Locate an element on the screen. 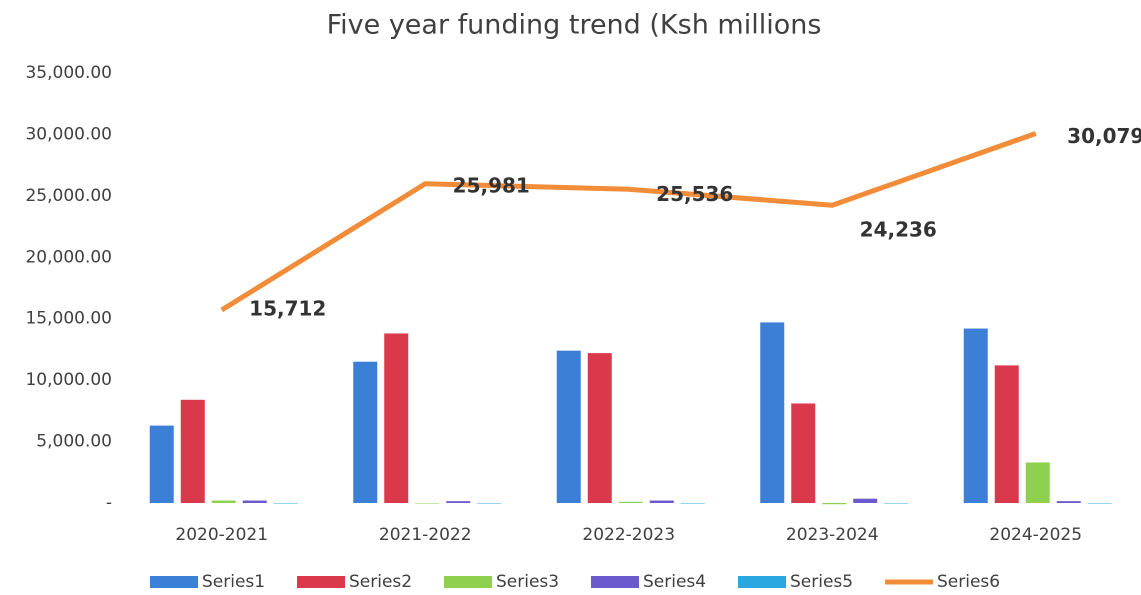 This screenshot has height=595, width=1141. legend-label: Series4 is located at coordinates (674, 582).